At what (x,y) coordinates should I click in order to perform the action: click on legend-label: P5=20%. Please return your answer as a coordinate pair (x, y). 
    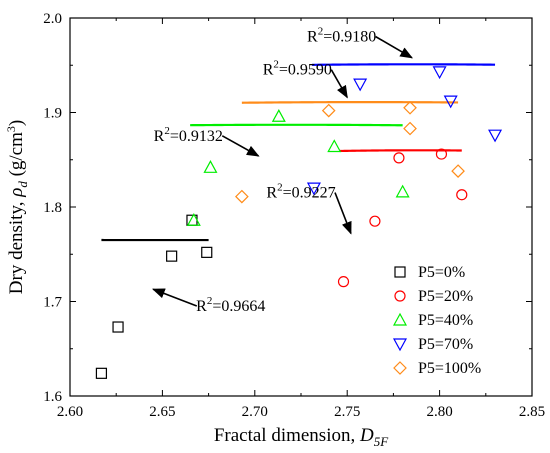
    Looking at the image, I should click on (445, 296).